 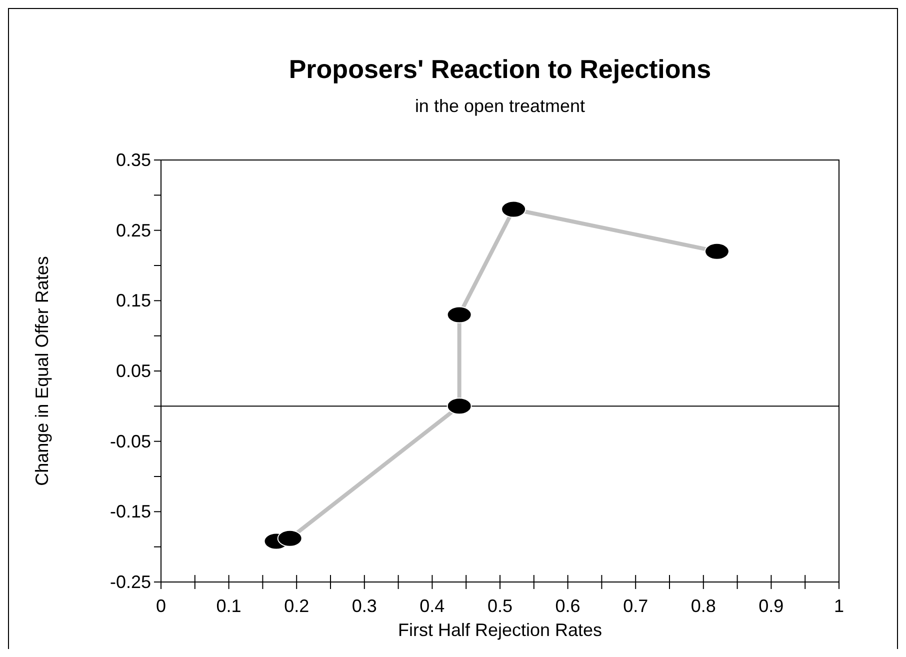 I want to click on x-axis-title: First Half Rejection Rates, so click(x=500, y=630).